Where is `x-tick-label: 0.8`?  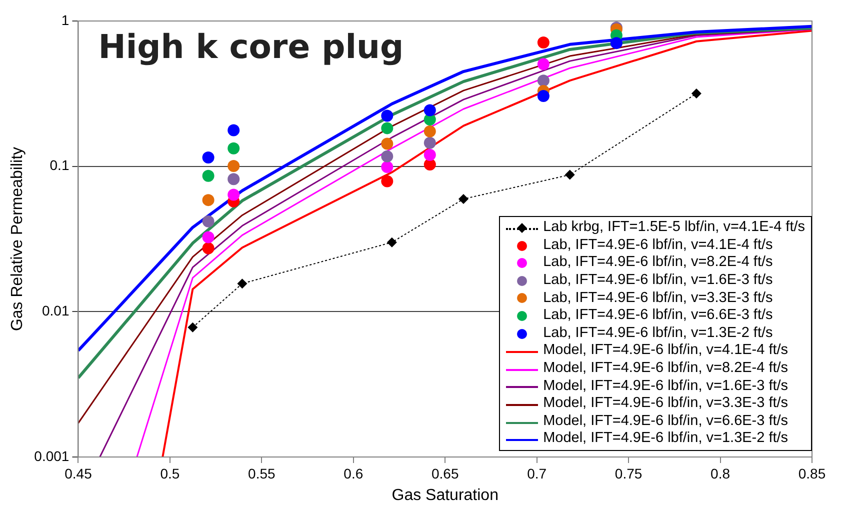
x-tick-label: 0.8 is located at coordinates (720, 473).